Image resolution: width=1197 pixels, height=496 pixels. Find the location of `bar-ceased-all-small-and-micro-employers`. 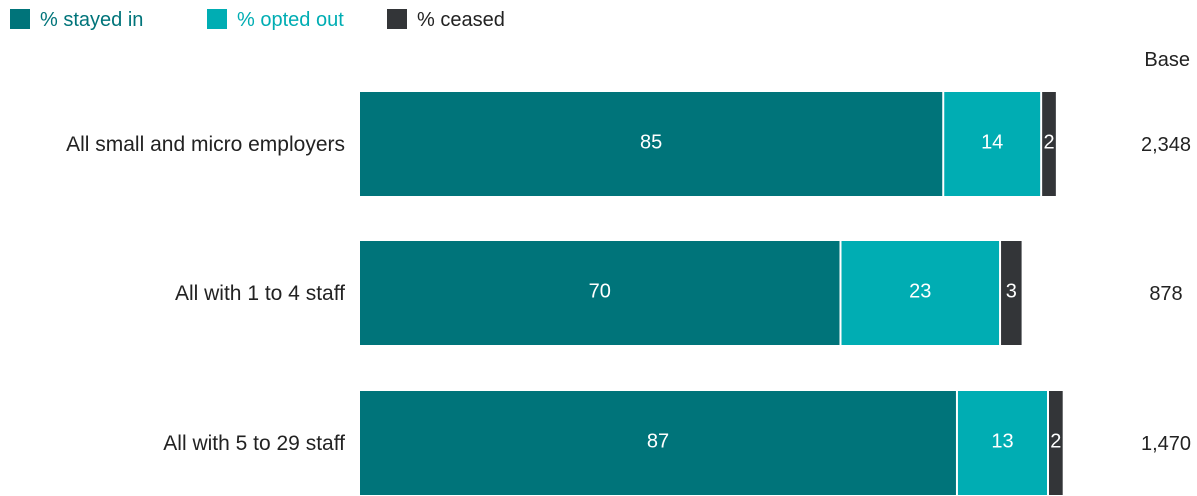

bar-ceased-all-small-and-micro-employers is located at coordinates (1049, 144).